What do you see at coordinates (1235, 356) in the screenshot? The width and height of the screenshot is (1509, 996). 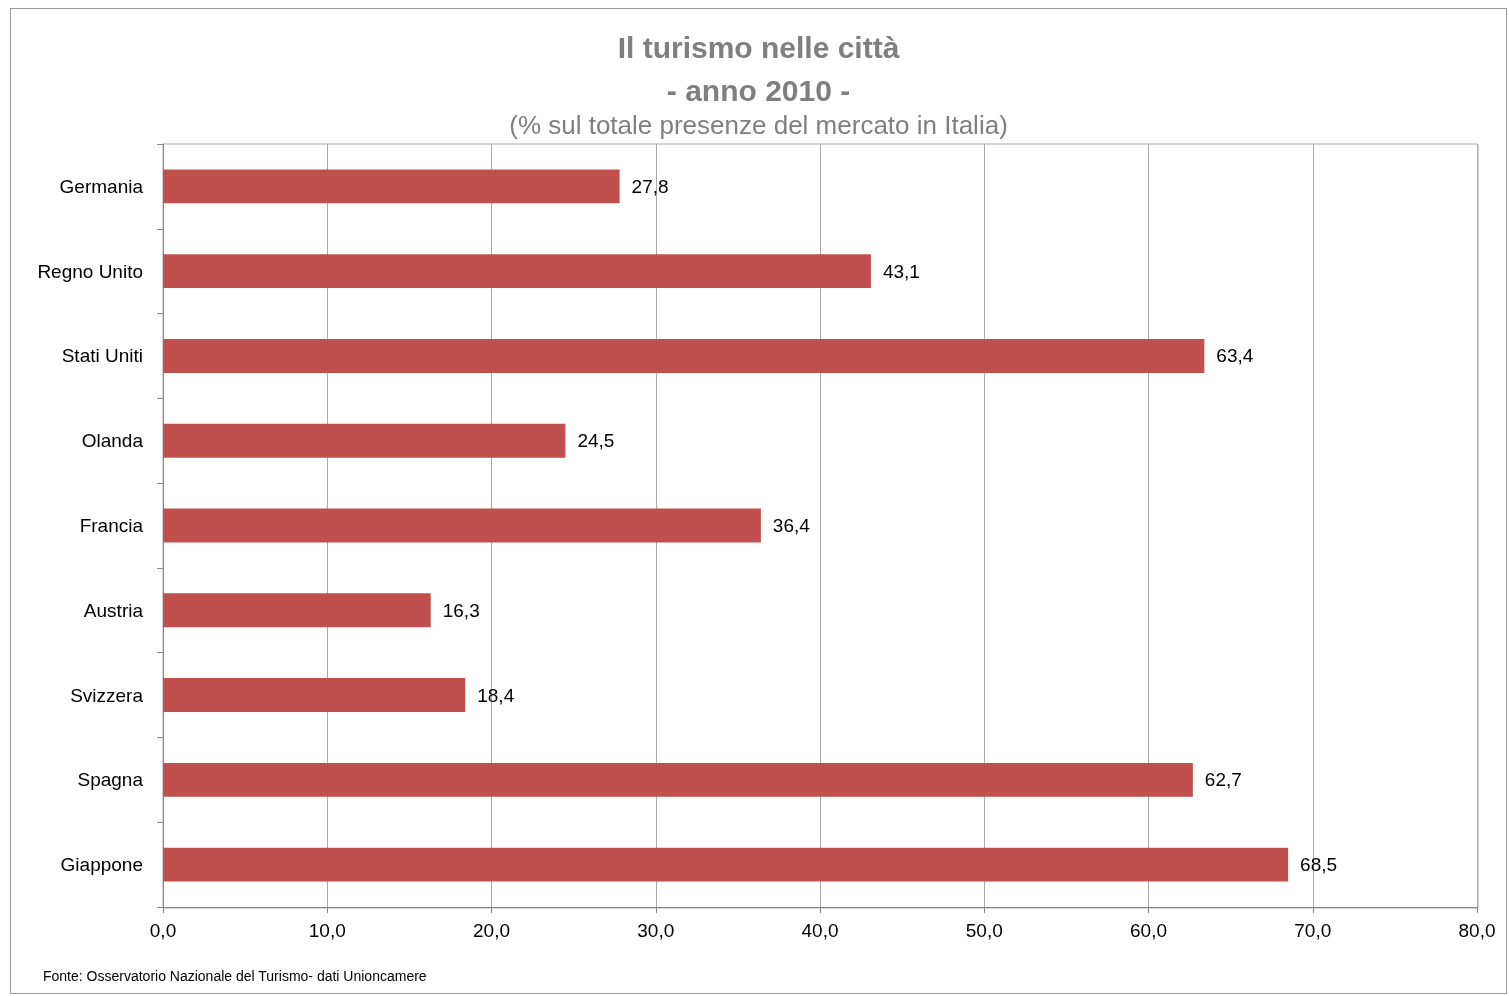 I see `data-label: 63,4` at bounding box center [1235, 356].